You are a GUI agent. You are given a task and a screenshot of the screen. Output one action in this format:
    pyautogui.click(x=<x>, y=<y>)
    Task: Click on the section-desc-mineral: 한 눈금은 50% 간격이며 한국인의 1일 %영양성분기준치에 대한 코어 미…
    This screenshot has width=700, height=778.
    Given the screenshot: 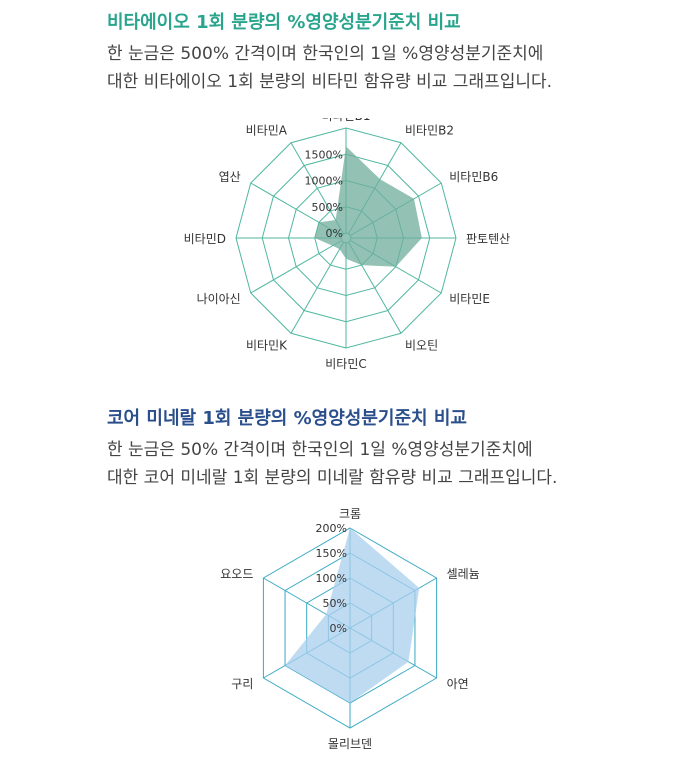 What is the action you would take?
    pyautogui.click(x=332, y=464)
    